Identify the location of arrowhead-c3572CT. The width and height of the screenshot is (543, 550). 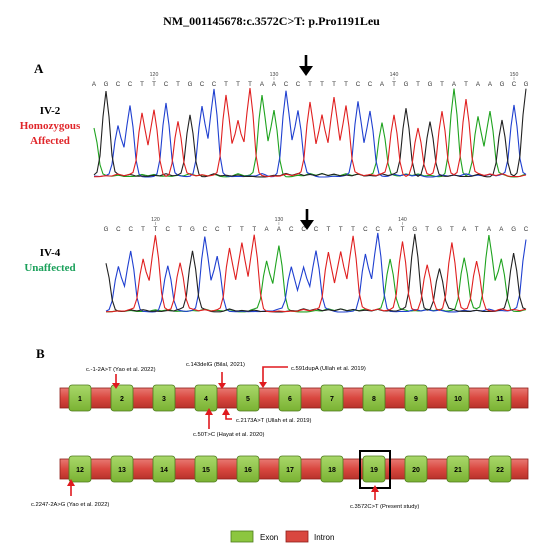
(375, 488).